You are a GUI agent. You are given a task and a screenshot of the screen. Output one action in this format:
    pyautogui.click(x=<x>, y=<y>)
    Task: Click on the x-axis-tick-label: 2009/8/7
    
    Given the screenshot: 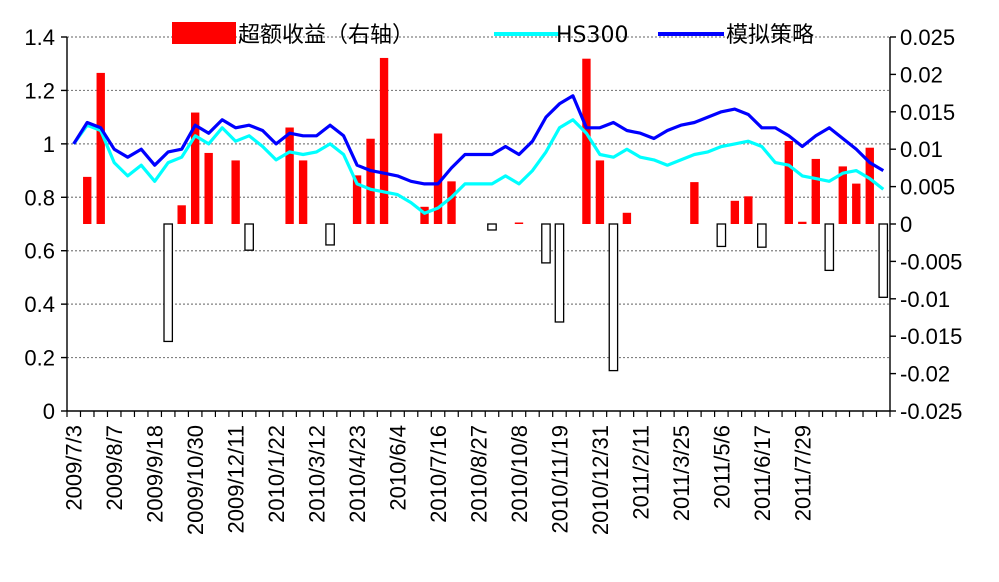 What is the action you would take?
    pyautogui.click(x=114, y=468)
    